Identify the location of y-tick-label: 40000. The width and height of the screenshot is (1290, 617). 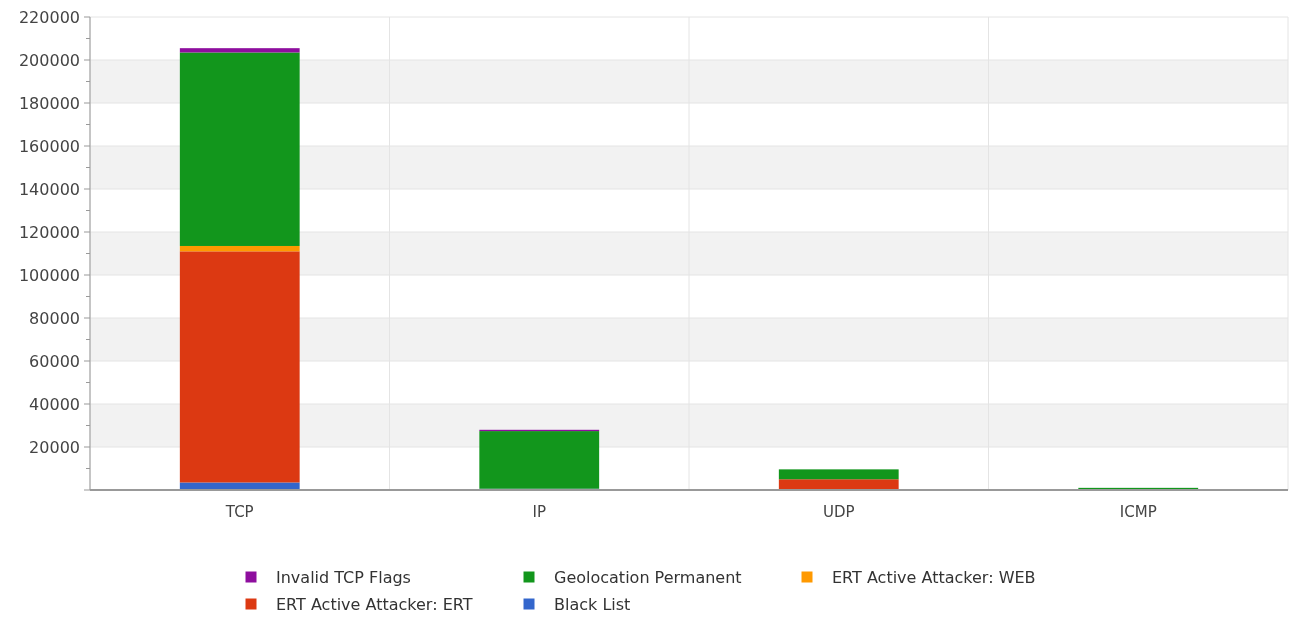
(54, 404).